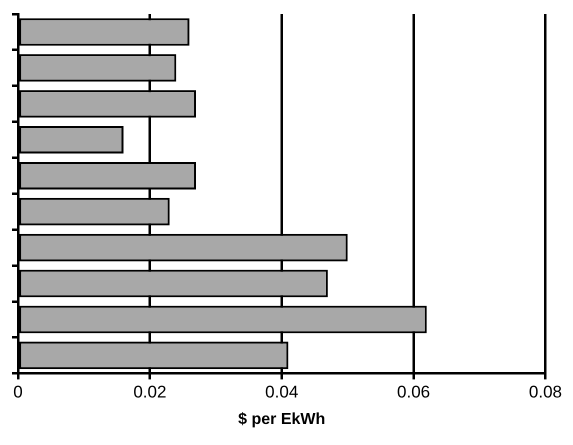 Image resolution: width=573 pixels, height=445 pixels. What do you see at coordinates (282, 419) in the screenshot?
I see `x-axis-title: $ per EkWh` at bounding box center [282, 419].